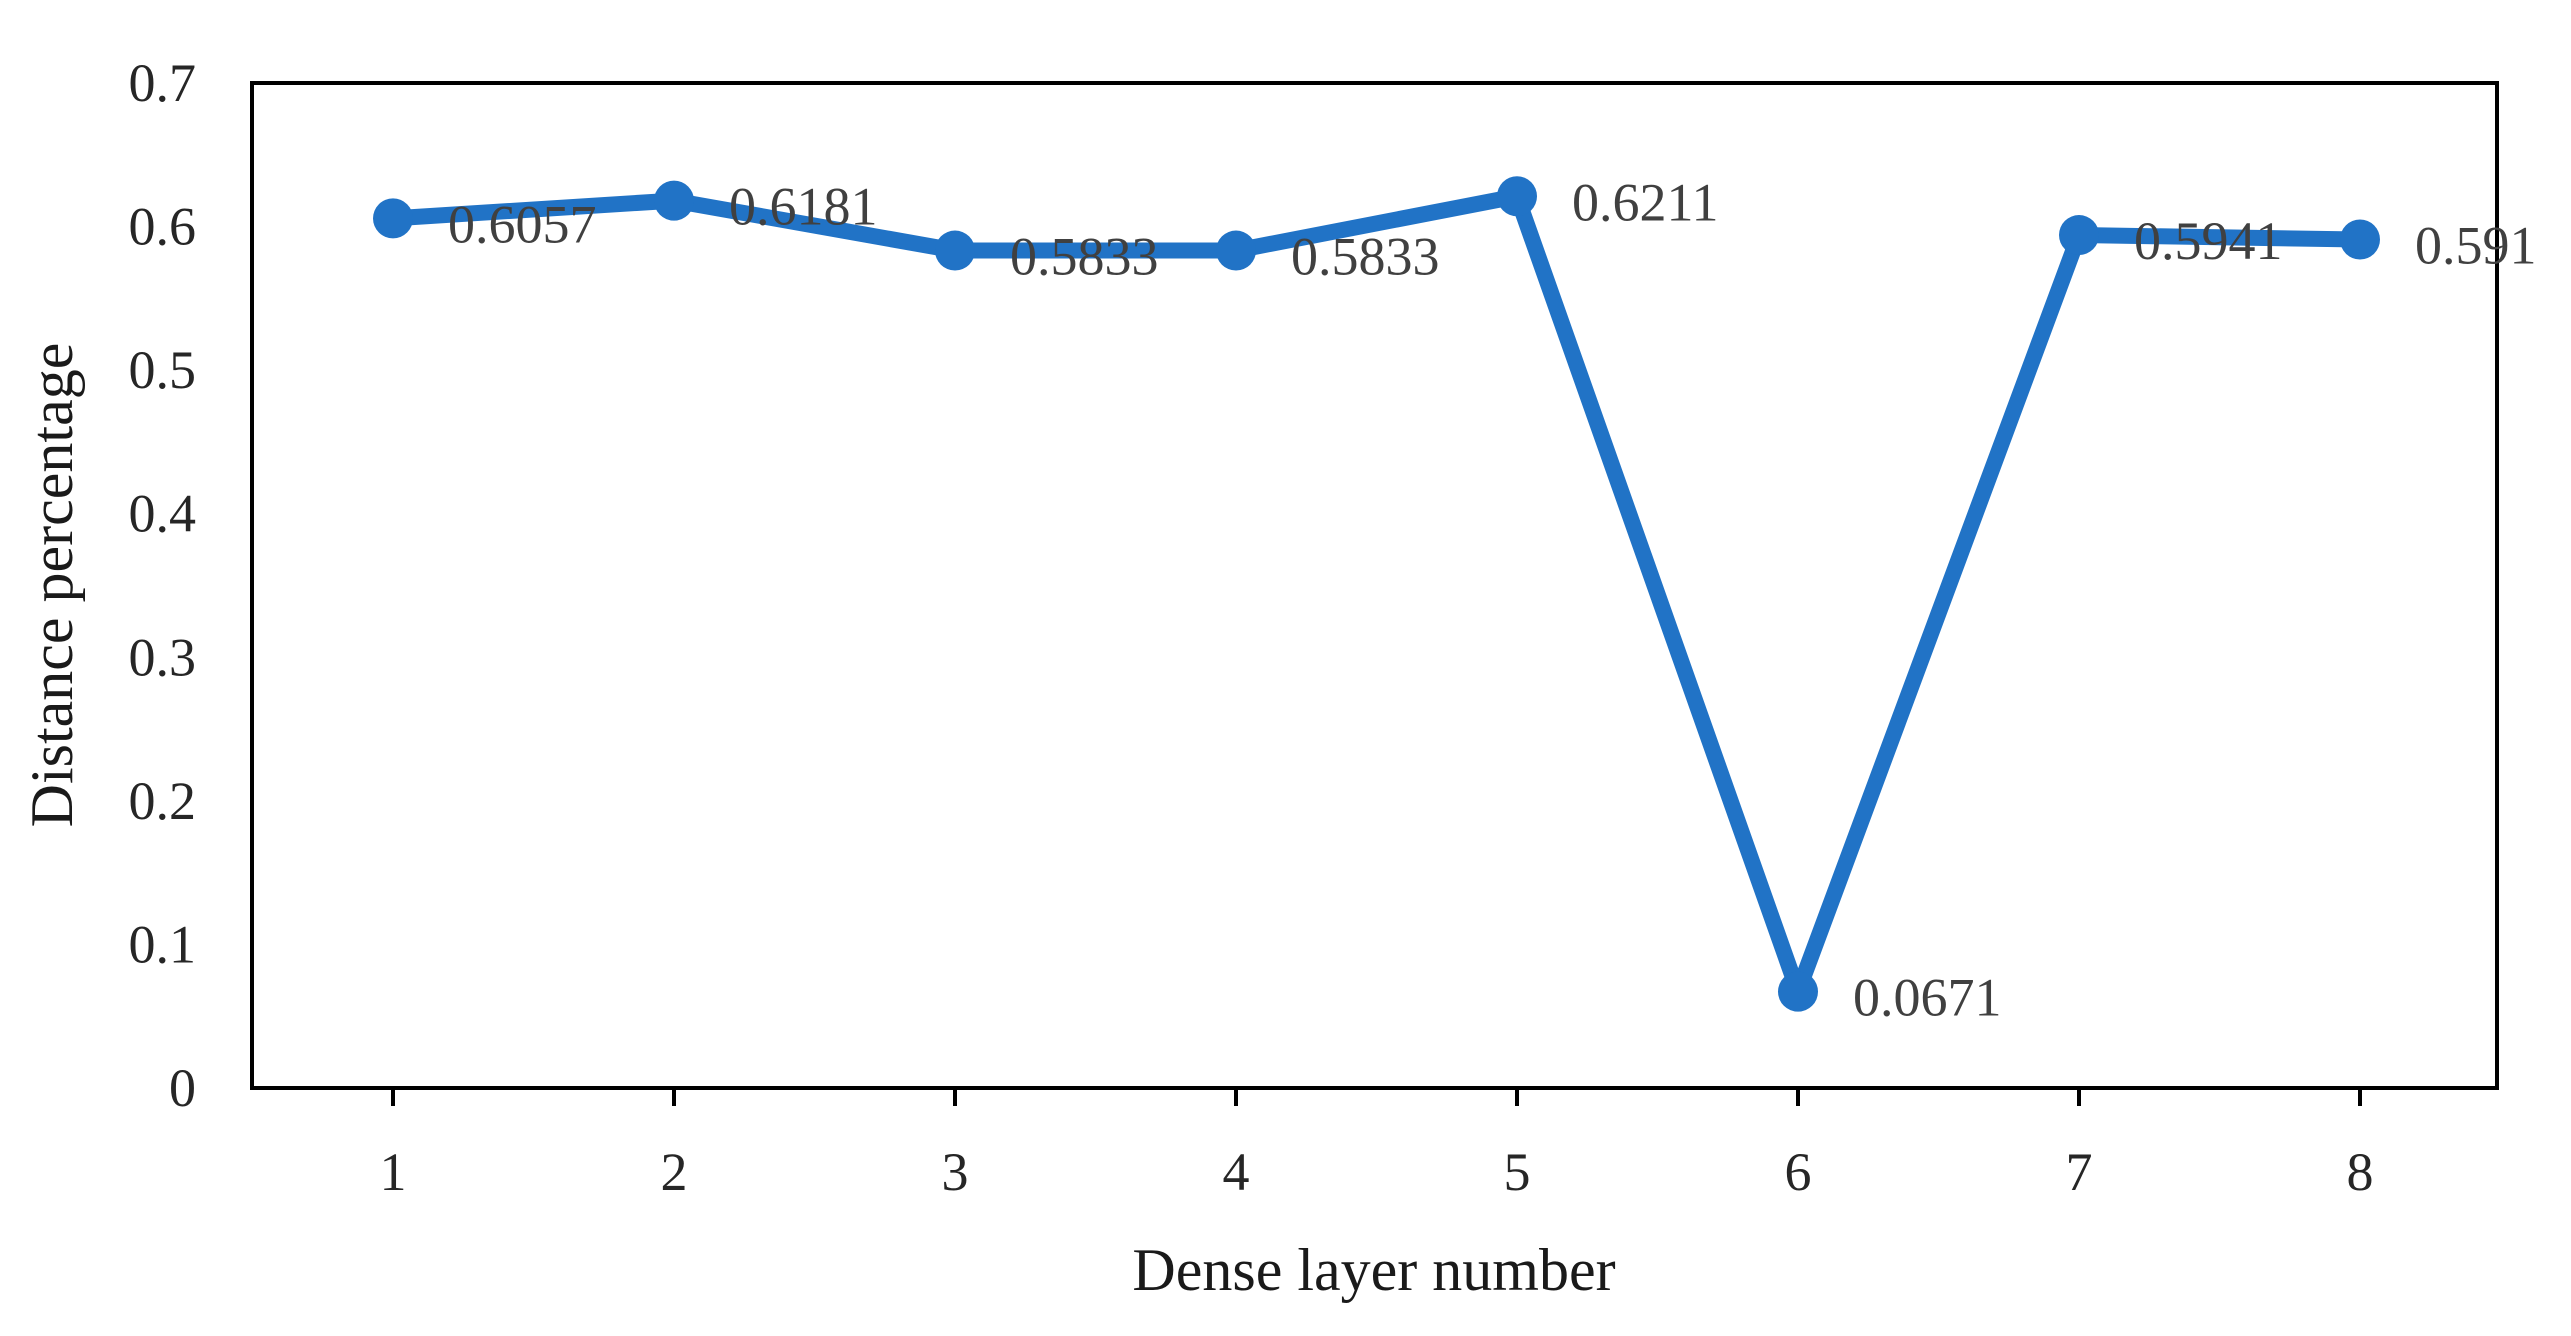  Describe the element at coordinates (2208, 241) in the screenshot. I see `data-label: 0.5941` at that location.